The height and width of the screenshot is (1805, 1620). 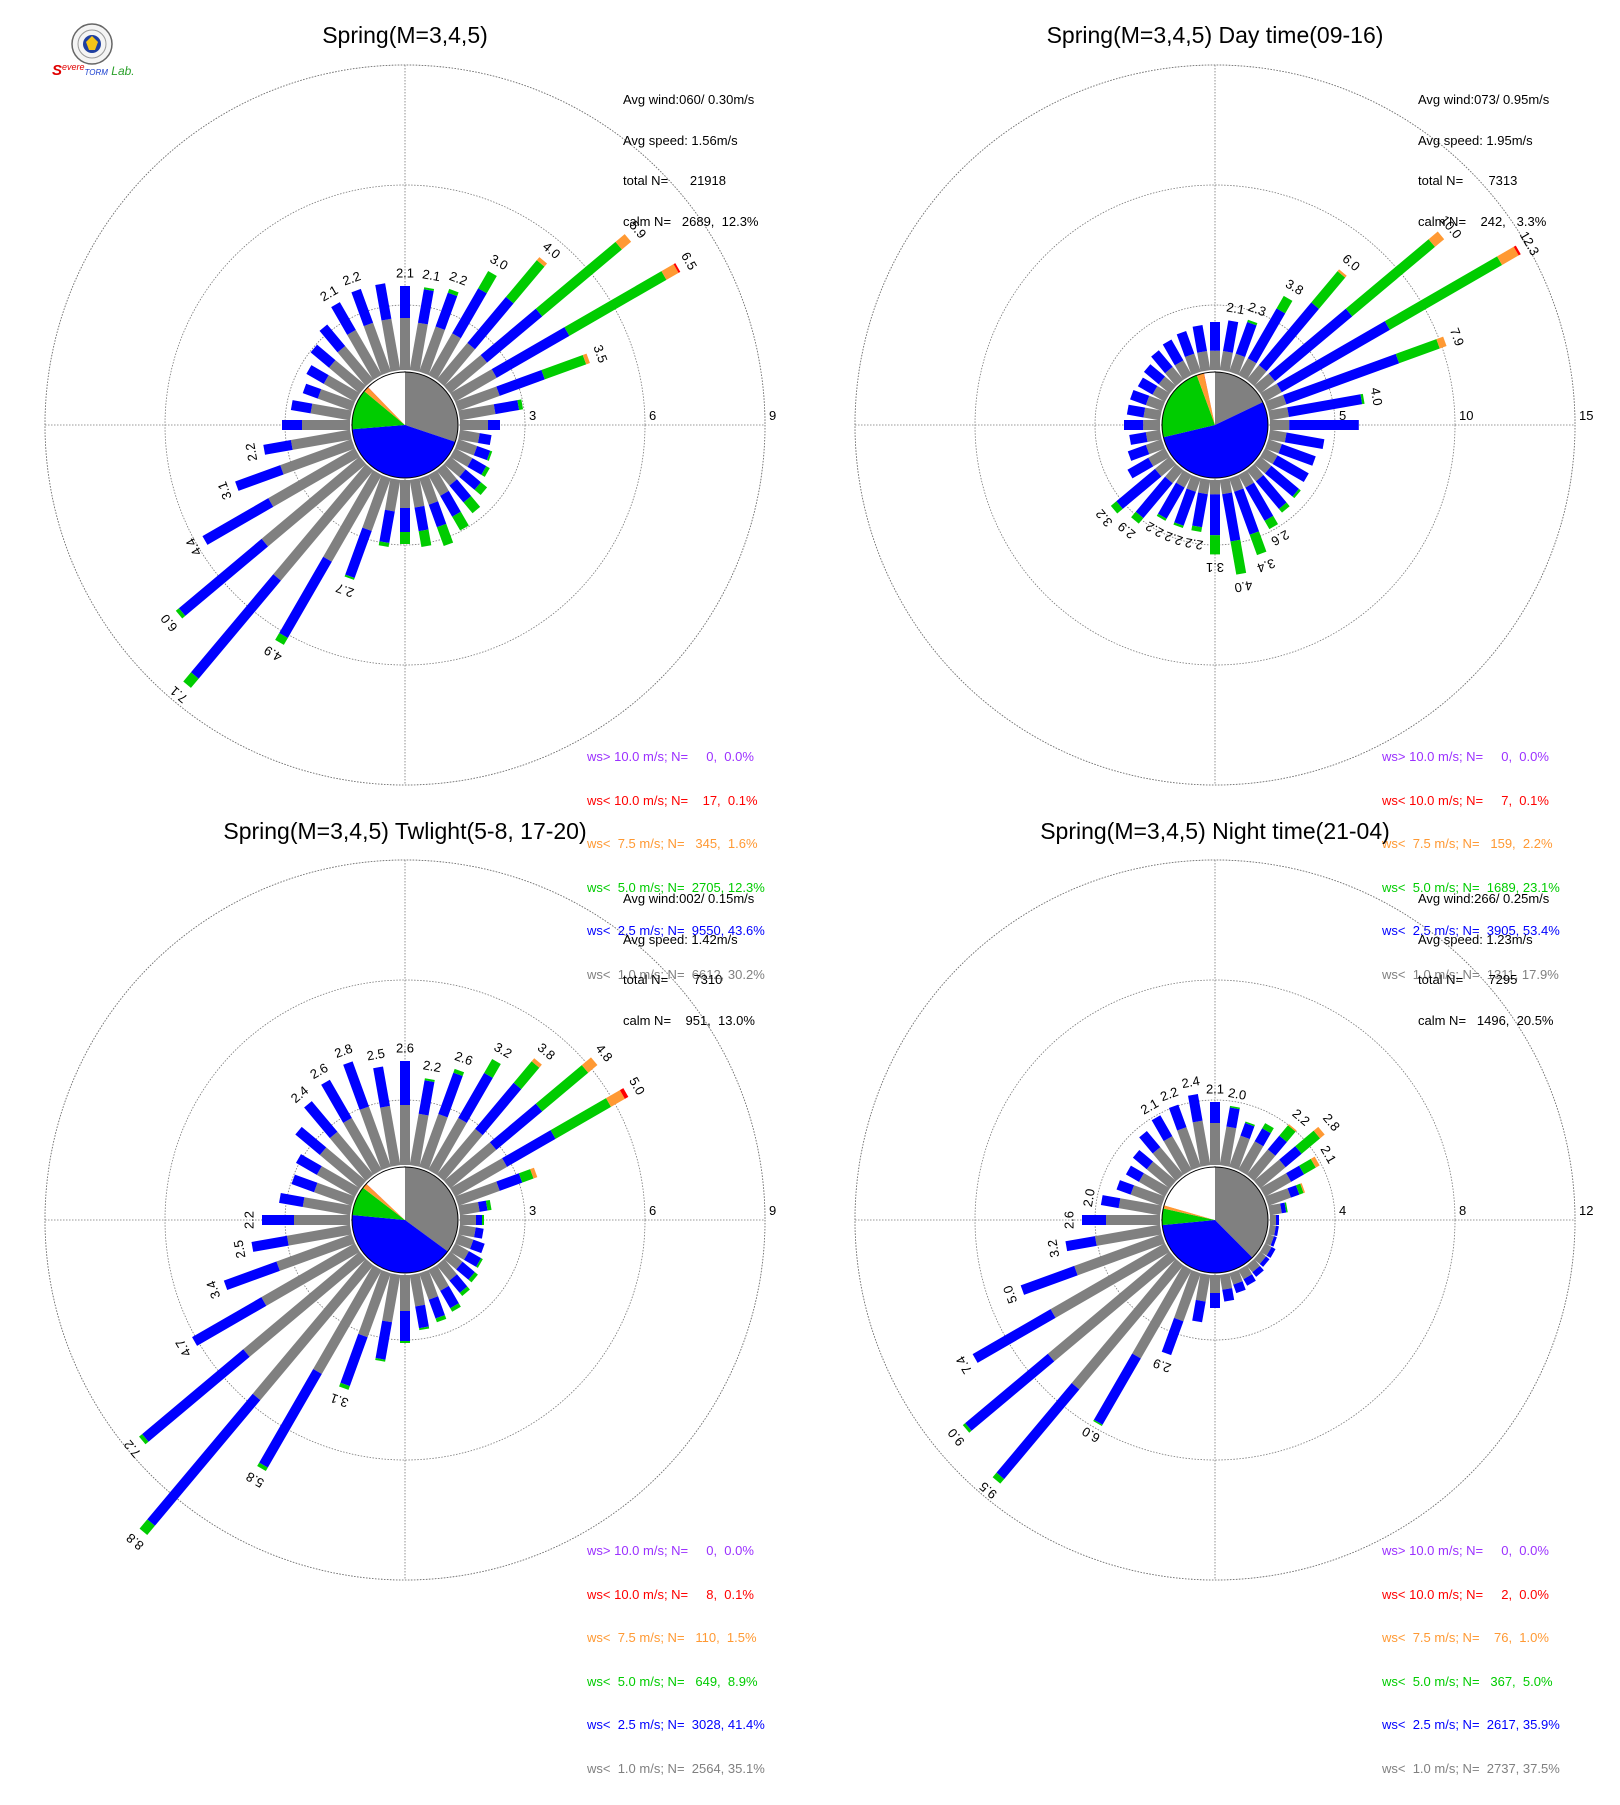 What do you see at coordinates (498, 262) in the screenshot?
I see `bar-value-label: 3.0` at bounding box center [498, 262].